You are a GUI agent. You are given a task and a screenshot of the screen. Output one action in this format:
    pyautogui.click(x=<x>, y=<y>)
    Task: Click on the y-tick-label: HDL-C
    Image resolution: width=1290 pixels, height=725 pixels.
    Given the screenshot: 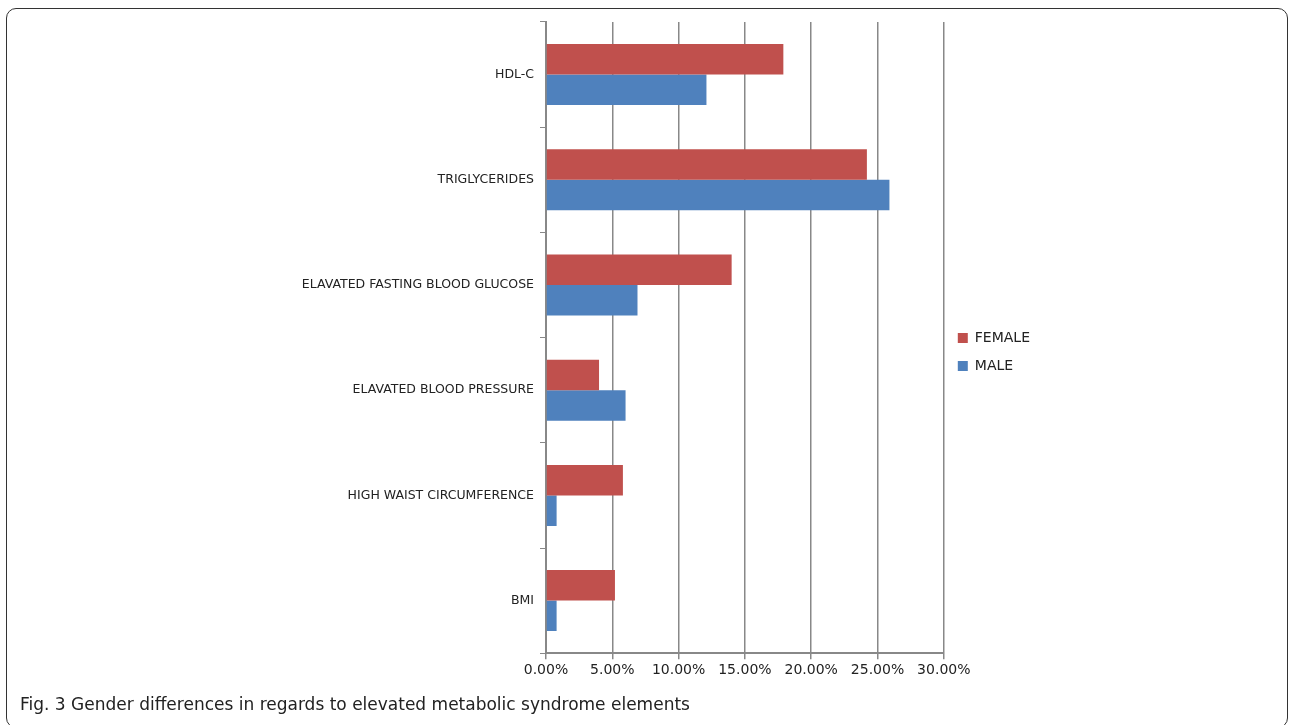 What is the action you would take?
    pyautogui.click(x=514, y=73)
    